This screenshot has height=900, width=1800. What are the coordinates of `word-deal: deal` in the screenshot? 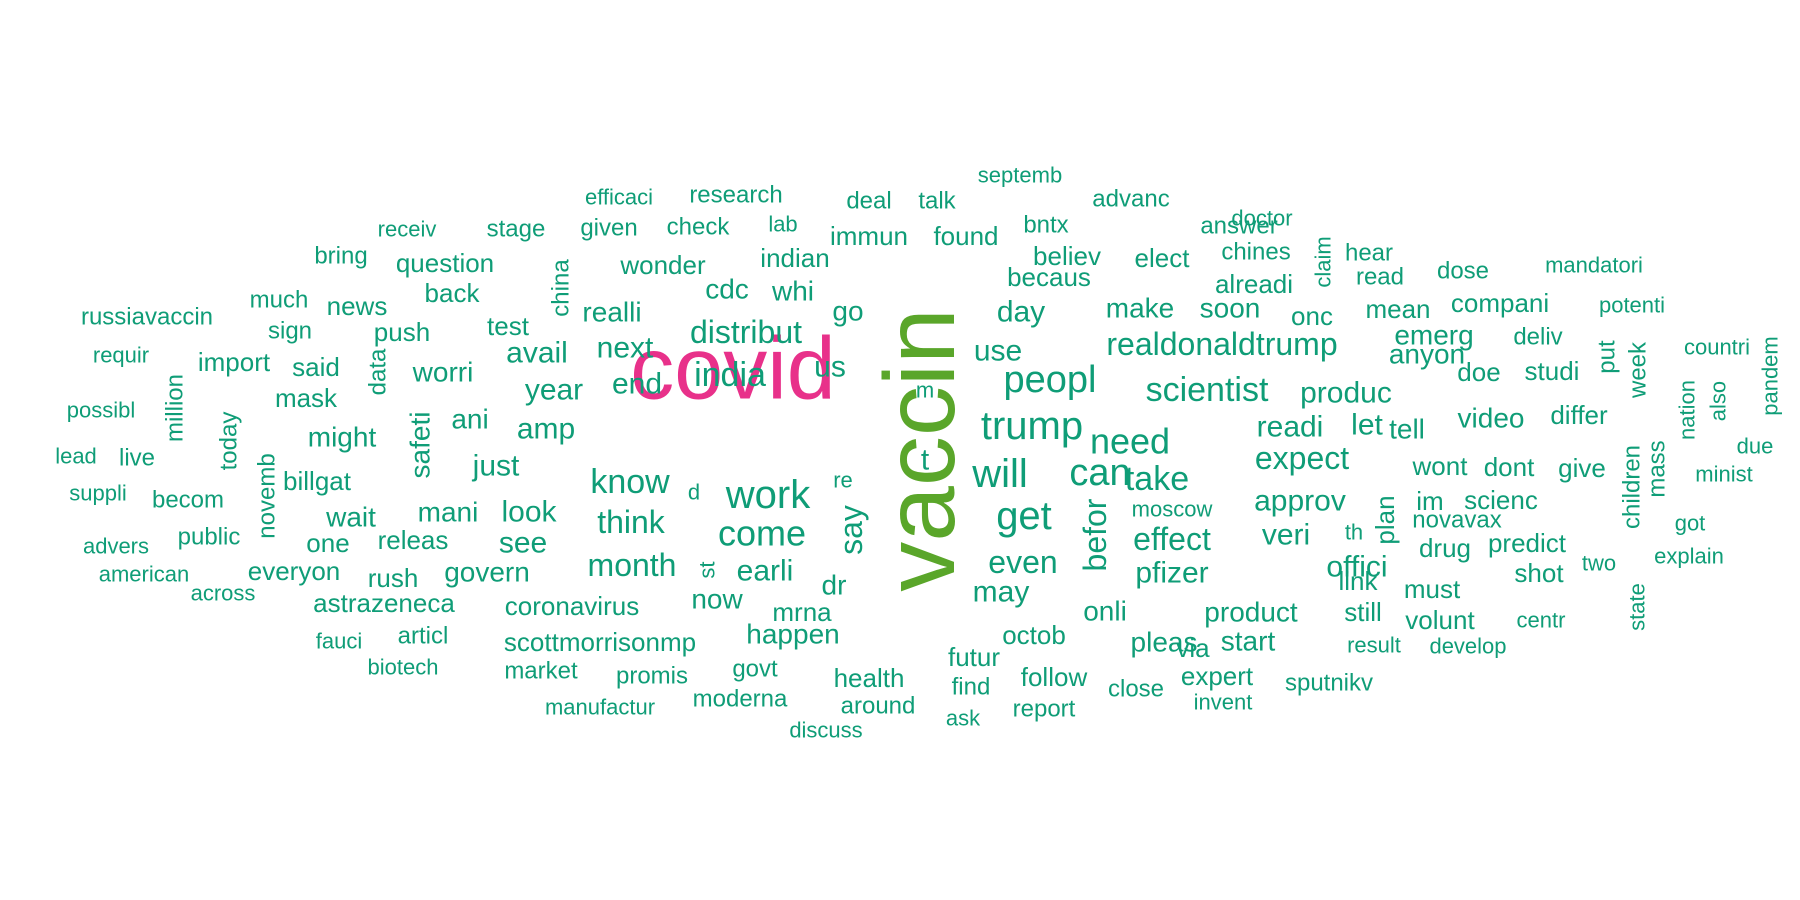 It's located at (868, 201).